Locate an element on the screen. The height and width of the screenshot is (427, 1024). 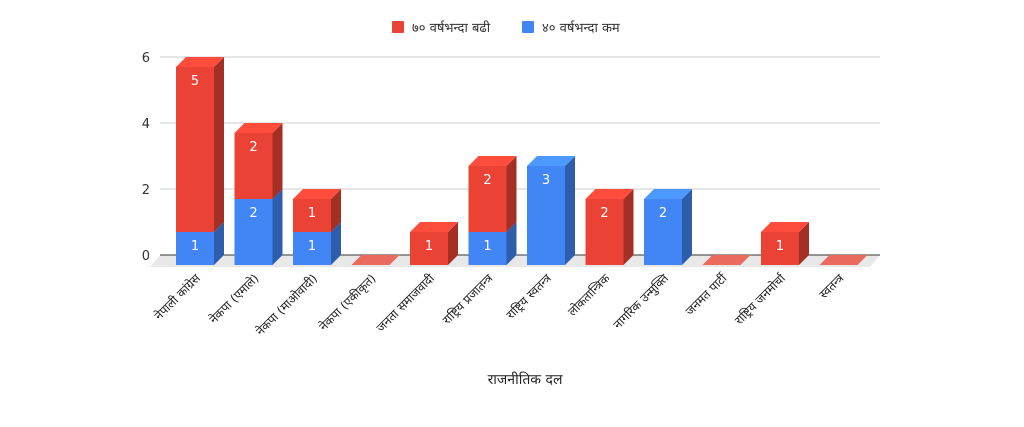
y-tick-label: 2 is located at coordinates (146, 190).